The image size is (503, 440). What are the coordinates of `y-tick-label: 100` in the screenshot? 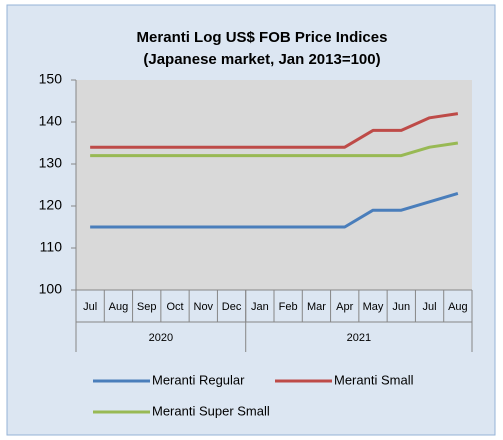 It's located at (51, 289).